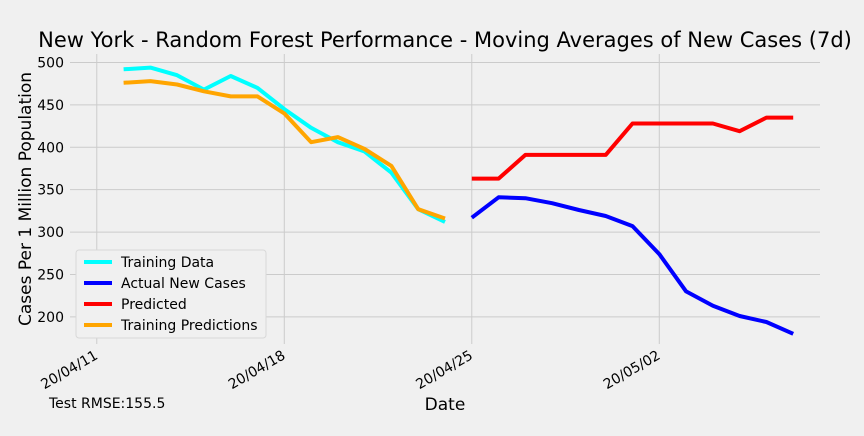 The image size is (864, 436). I want to click on y-tick-label: 450, so click(50, 106).